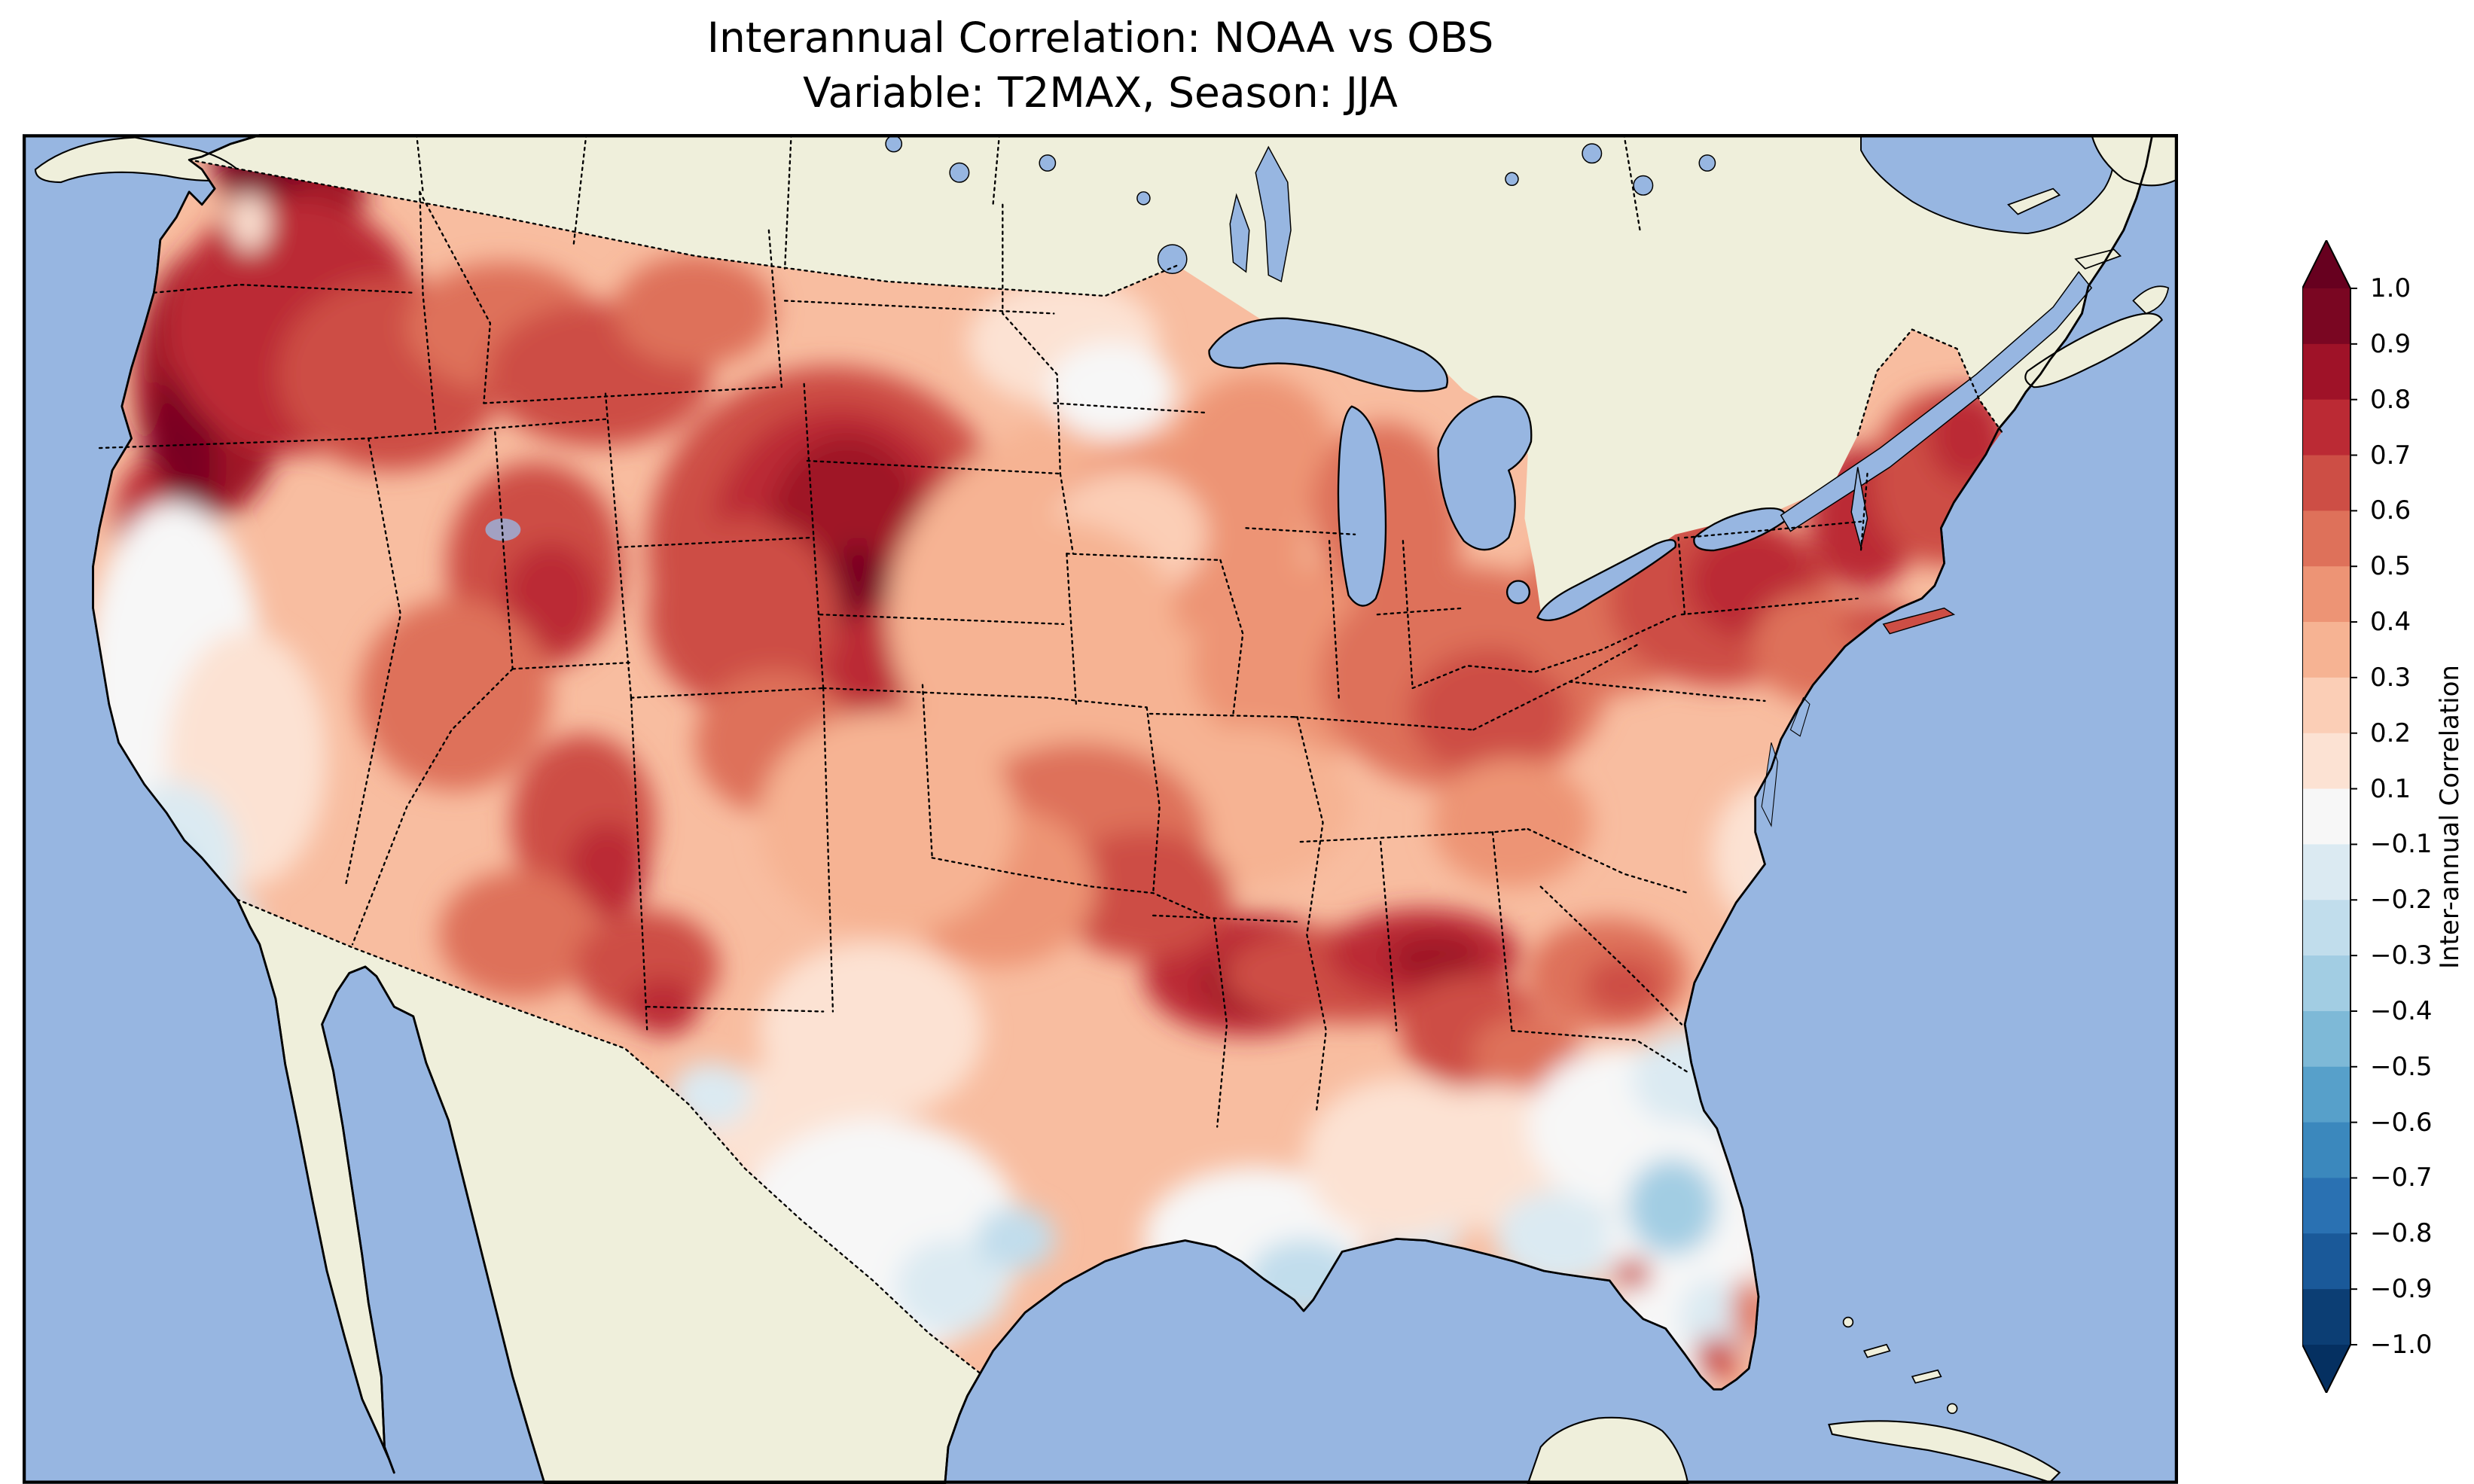 Image resolution: width=2474 pixels, height=1484 pixels. Describe the element at coordinates (2390, 288) in the screenshot. I see `colorbar-tick-label: 1.0` at that location.